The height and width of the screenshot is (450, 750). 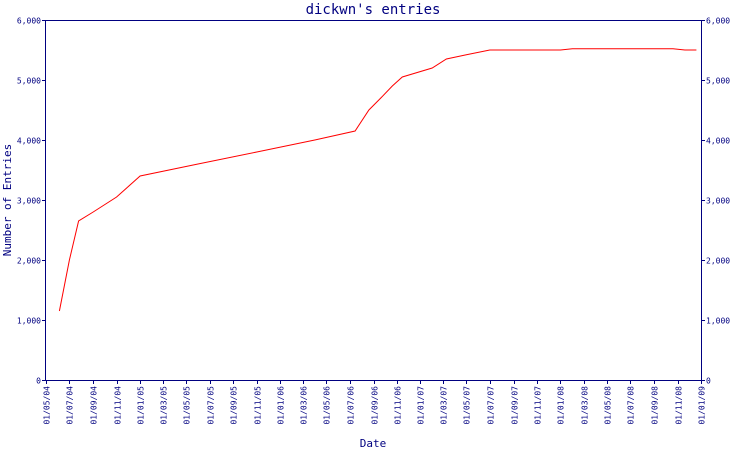 I want to click on x-tick-label: 01/07/07, so click(x=491, y=405).